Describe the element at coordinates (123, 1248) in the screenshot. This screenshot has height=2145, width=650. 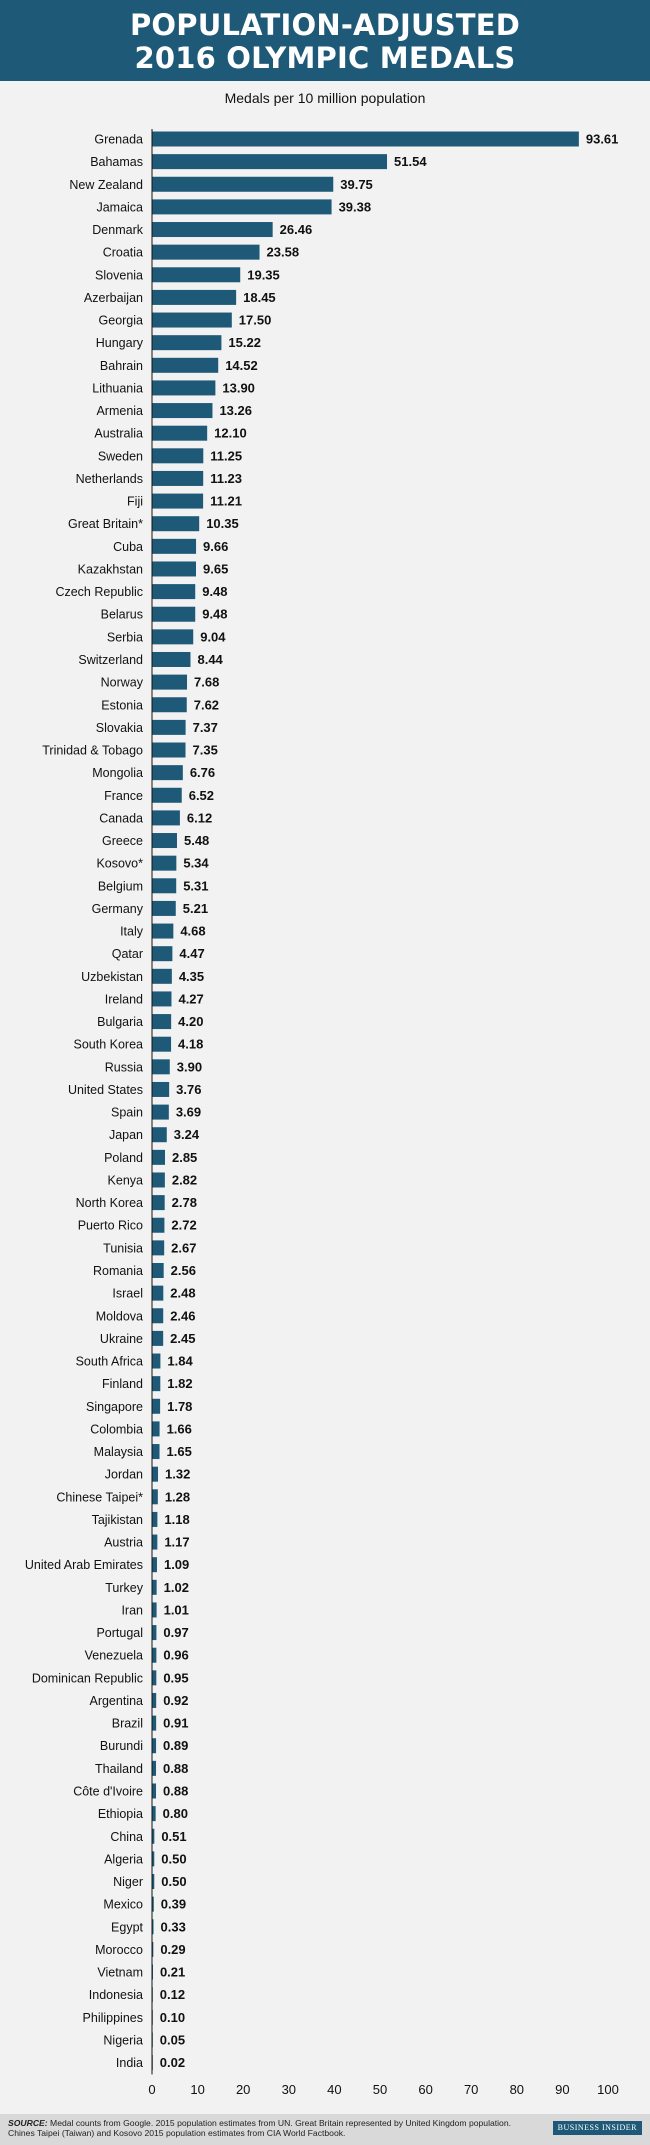
I see `category-label: Tunisia` at that location.